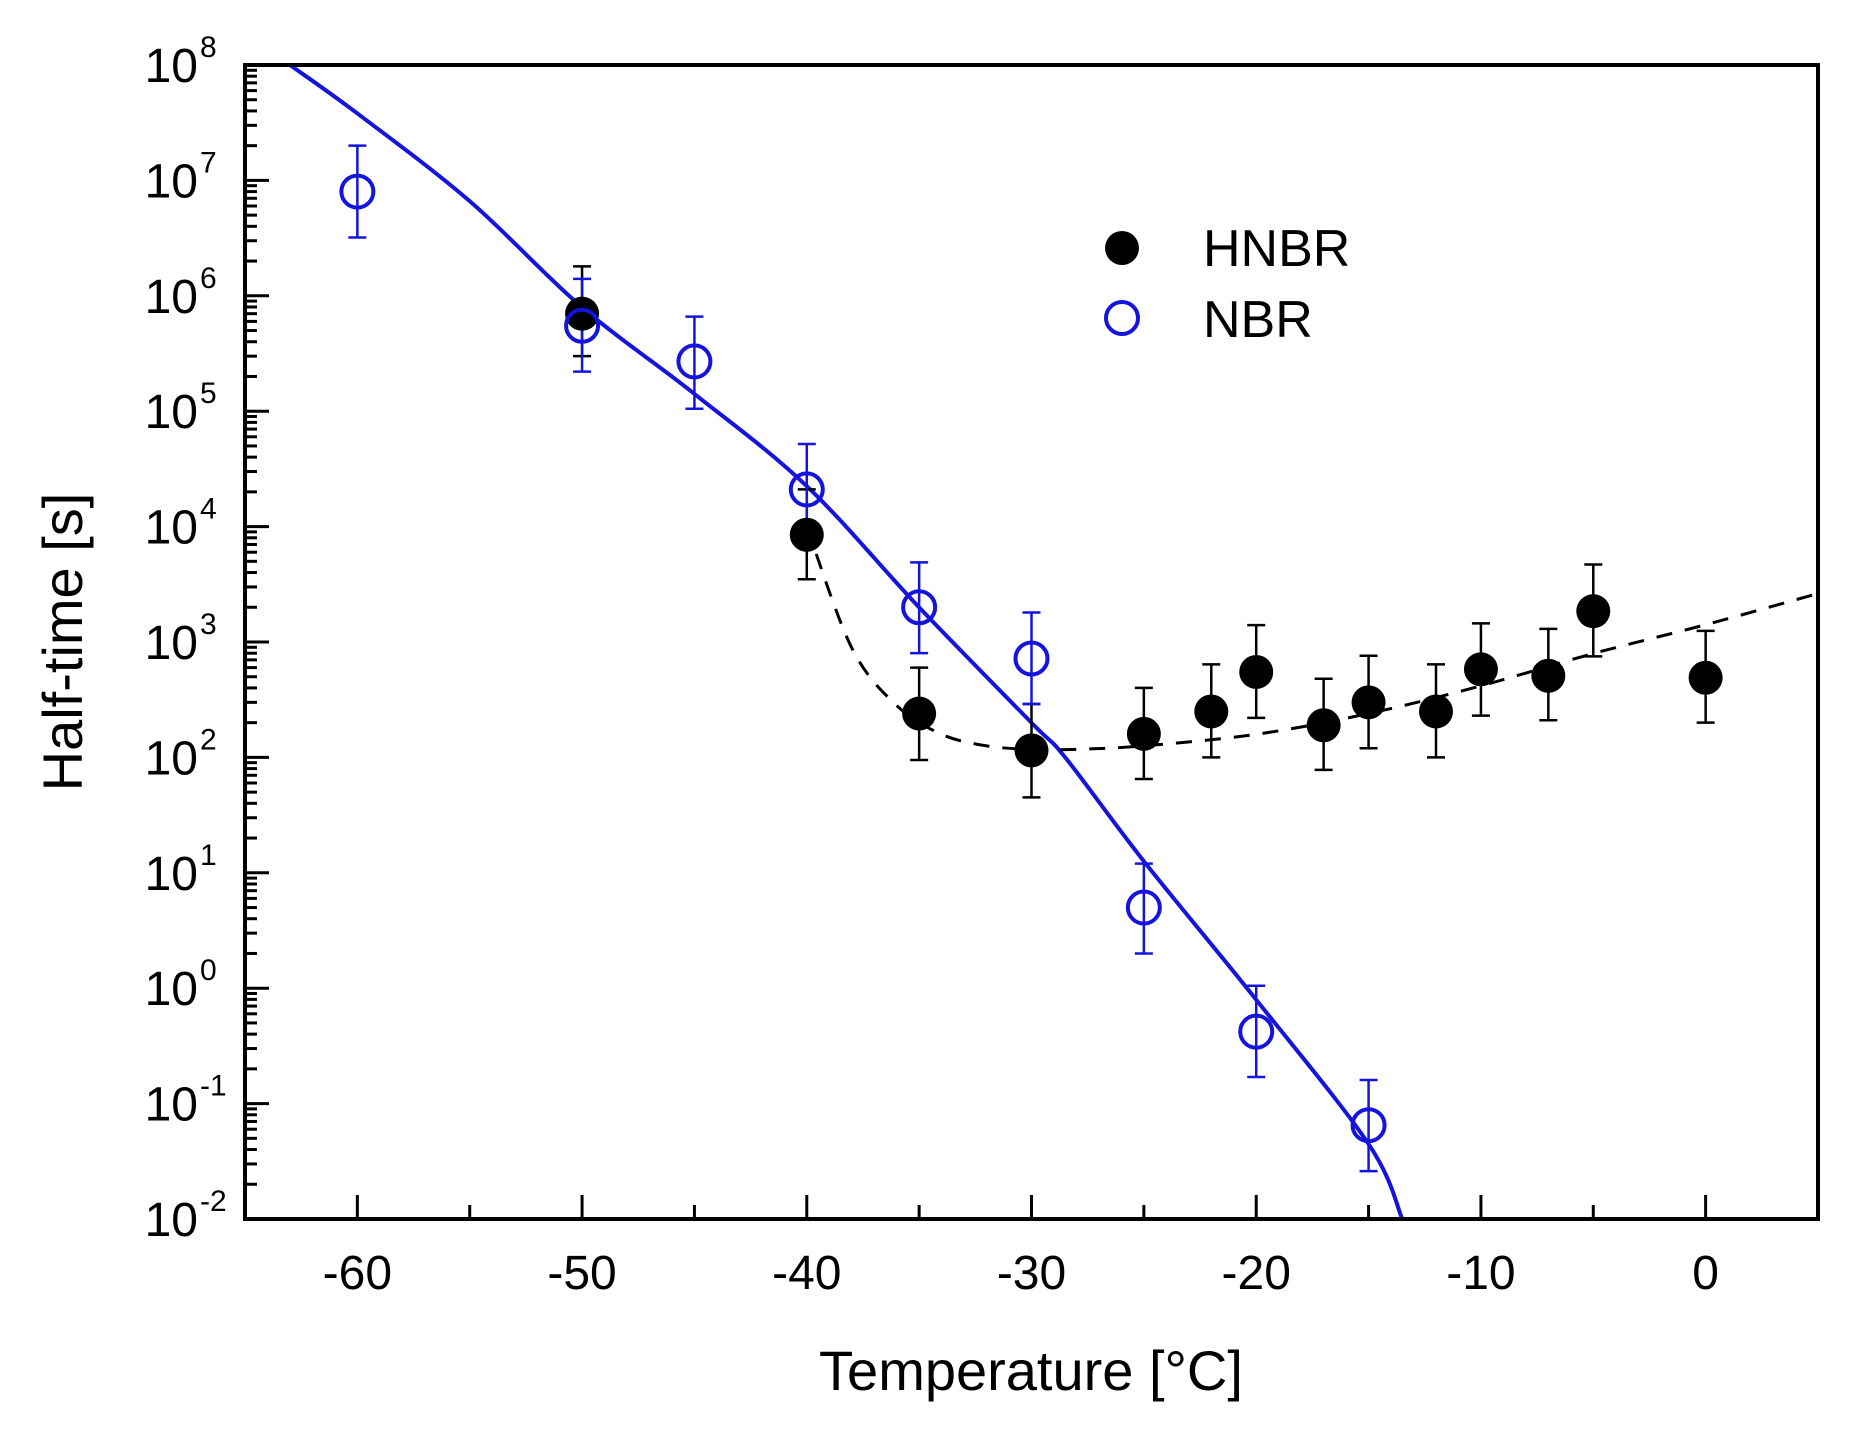  What do you see at coordinates (208, 855) in the screenshot?
I see `y-tick-exponent: 1` at bounding box center [208, 855].